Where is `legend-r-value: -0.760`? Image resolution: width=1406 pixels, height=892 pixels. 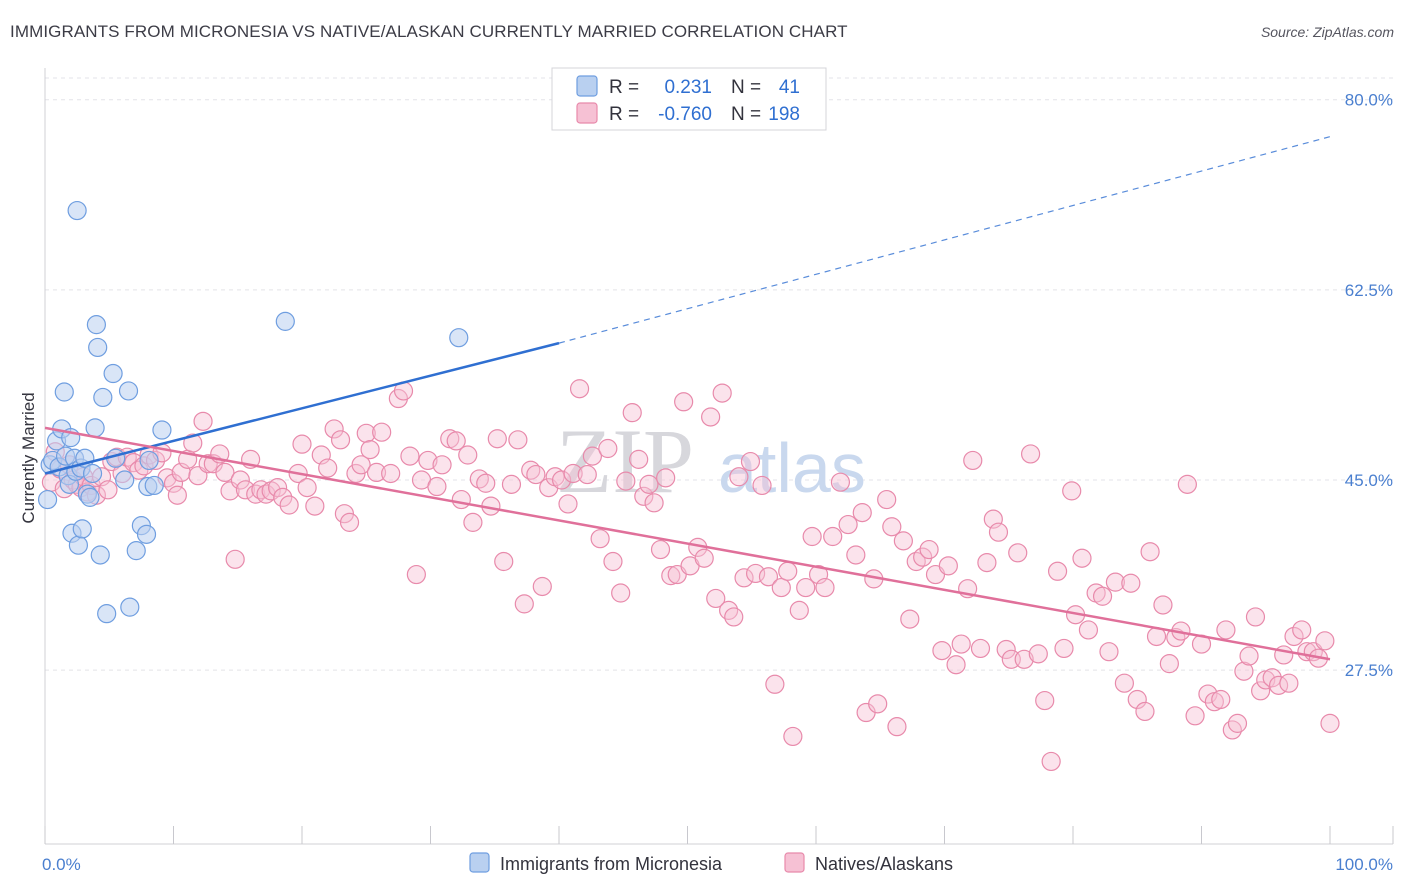 legend-r-value: -0.760 is located at coordinates (685, 114).